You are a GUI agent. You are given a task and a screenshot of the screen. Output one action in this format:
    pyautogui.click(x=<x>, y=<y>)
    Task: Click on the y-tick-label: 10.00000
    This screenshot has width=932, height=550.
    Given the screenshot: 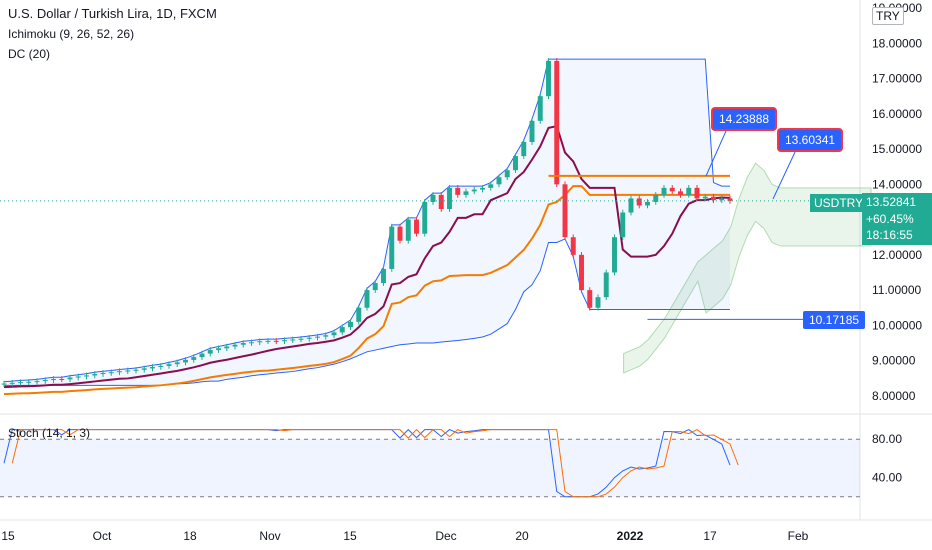 What is the action you would take?
    pyautogui.click(x=897, y=325)
    